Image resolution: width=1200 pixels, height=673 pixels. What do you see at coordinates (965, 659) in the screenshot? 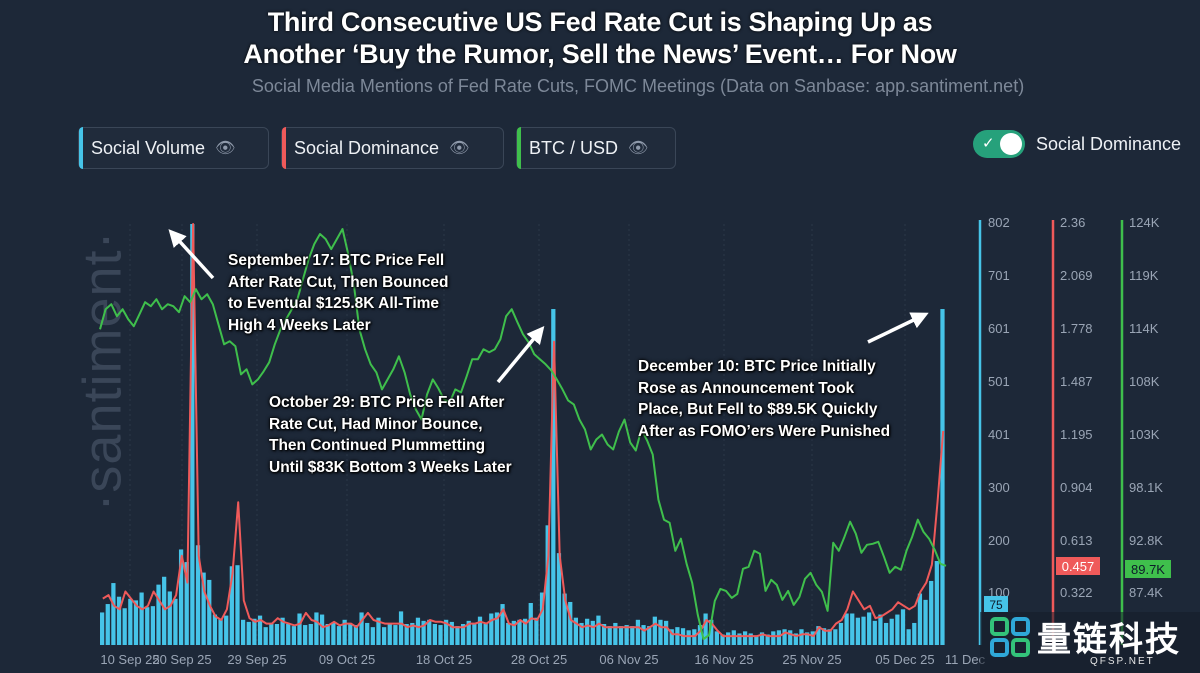
I see `x-tick-label: 11 Dec` at bounding box center [965, 659].